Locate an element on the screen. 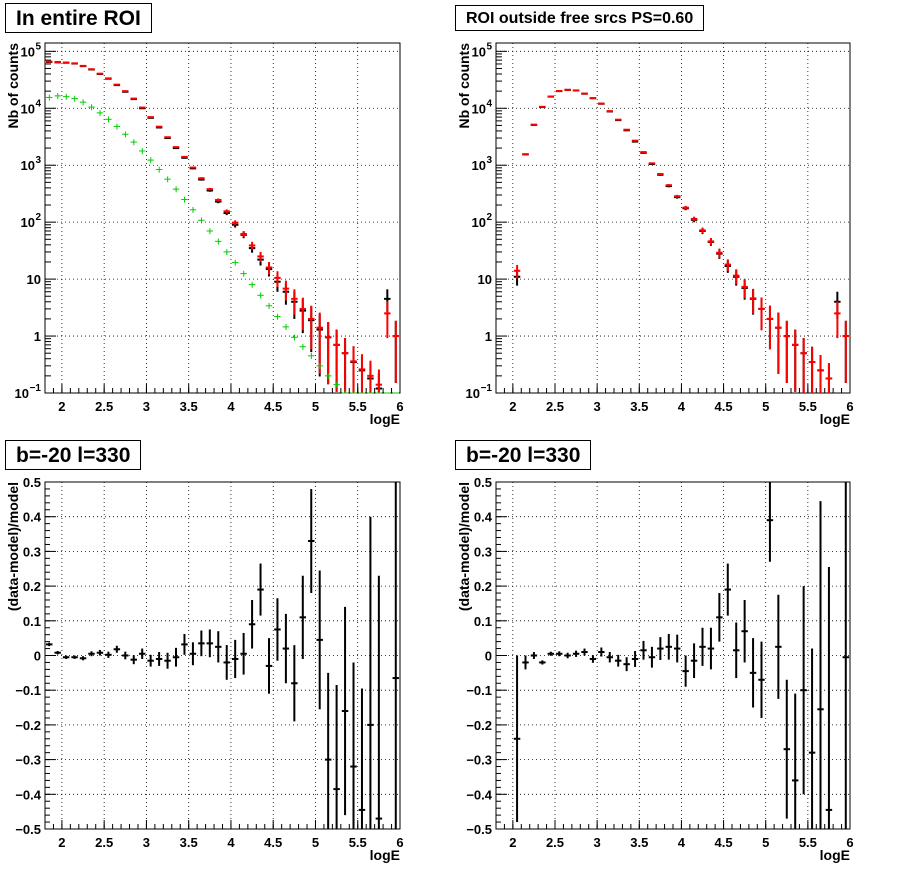 This screenshot has height=875, width=898. panel-title-top-right: ROI outside free srcs PS=0.60 is located at coordinates (580, 18).